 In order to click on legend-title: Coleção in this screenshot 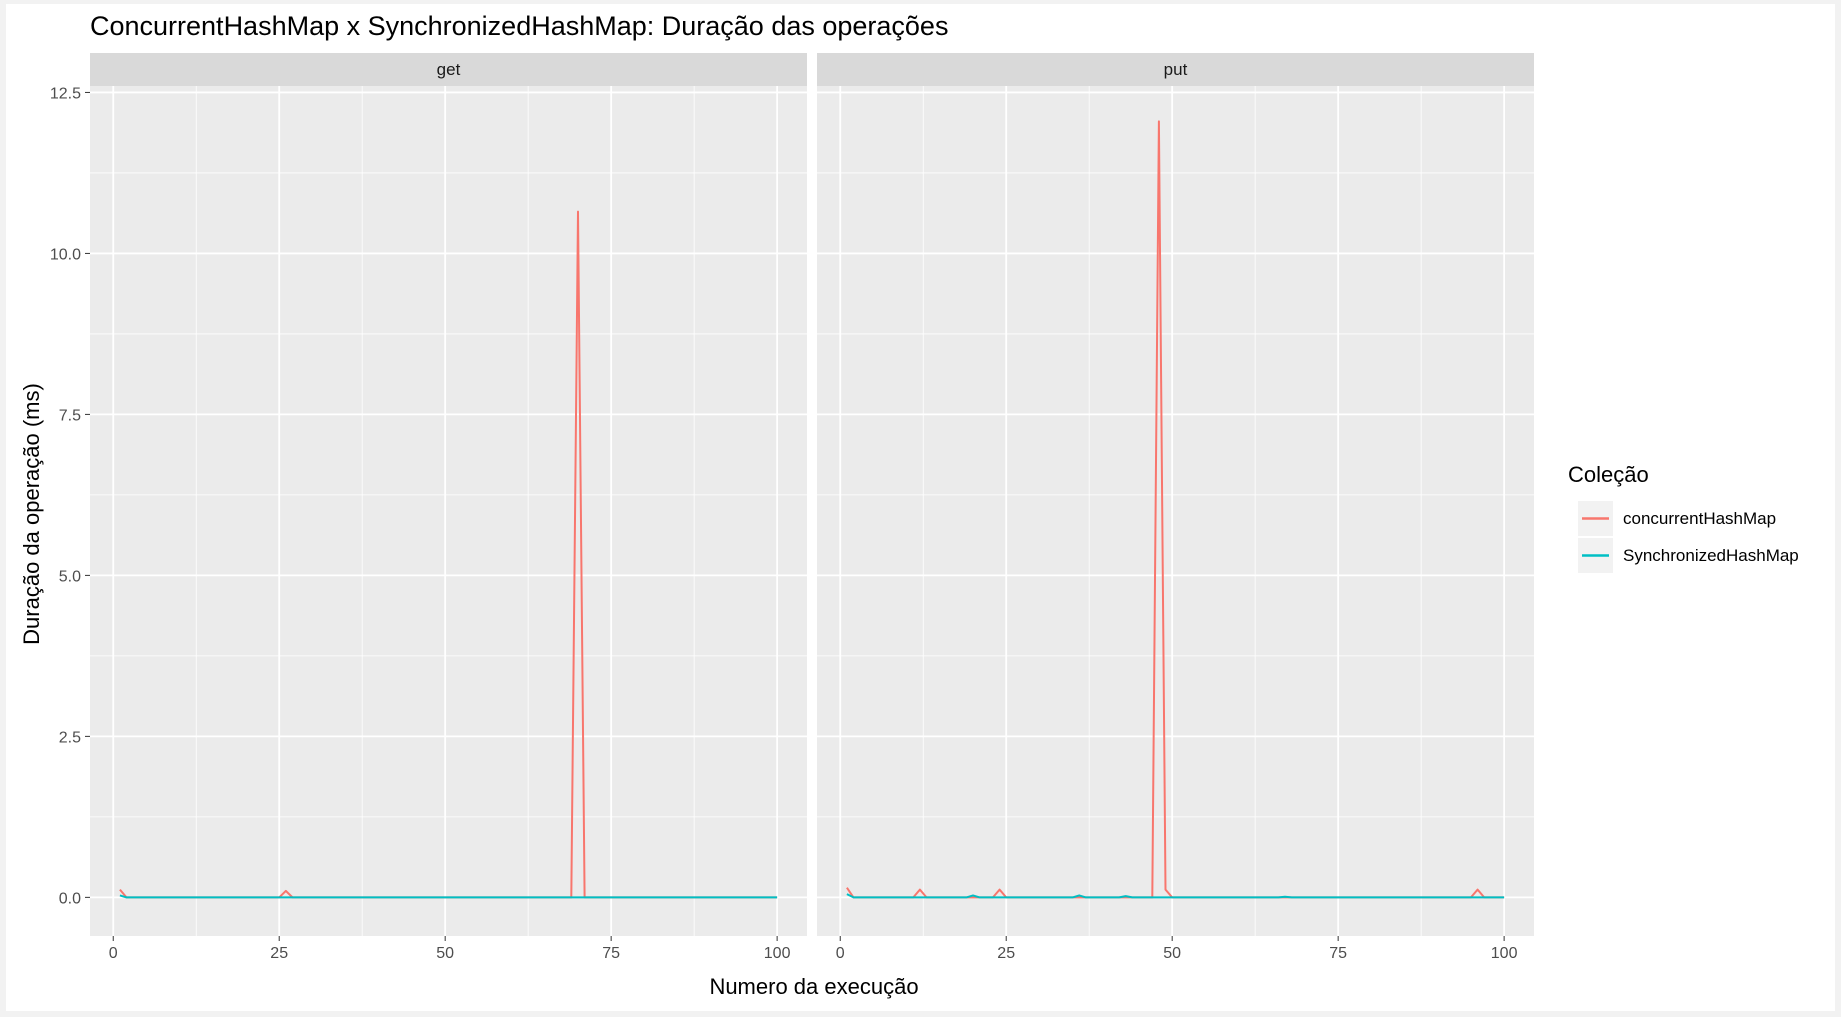, I will do `click(1608, 474)`.